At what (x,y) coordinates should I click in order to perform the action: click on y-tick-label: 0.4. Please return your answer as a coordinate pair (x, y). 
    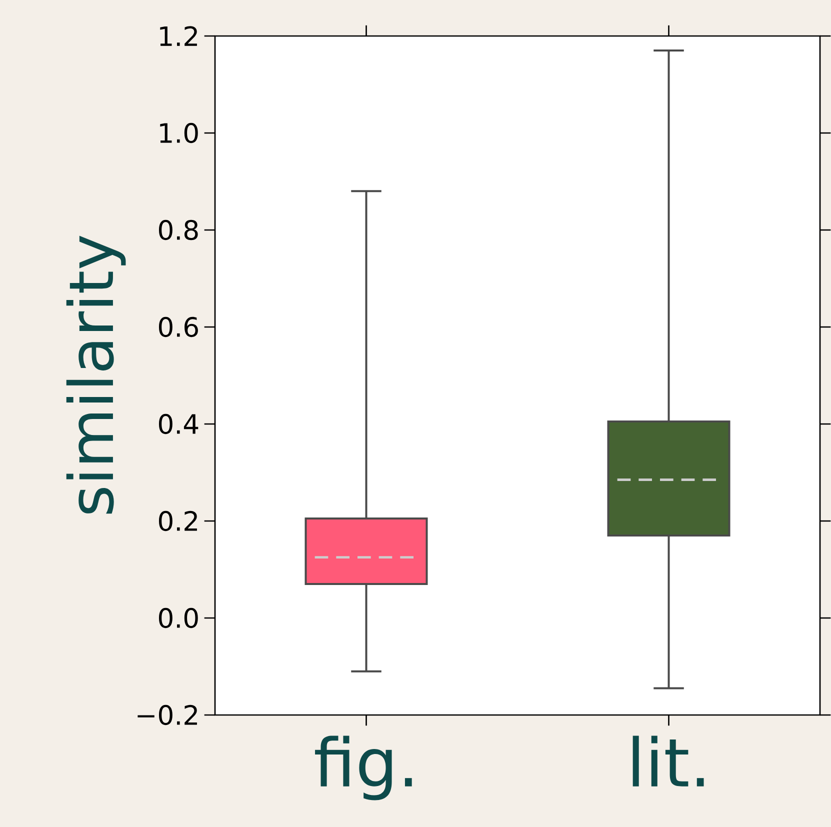
    Looking at the image, I should click on (178, 424).